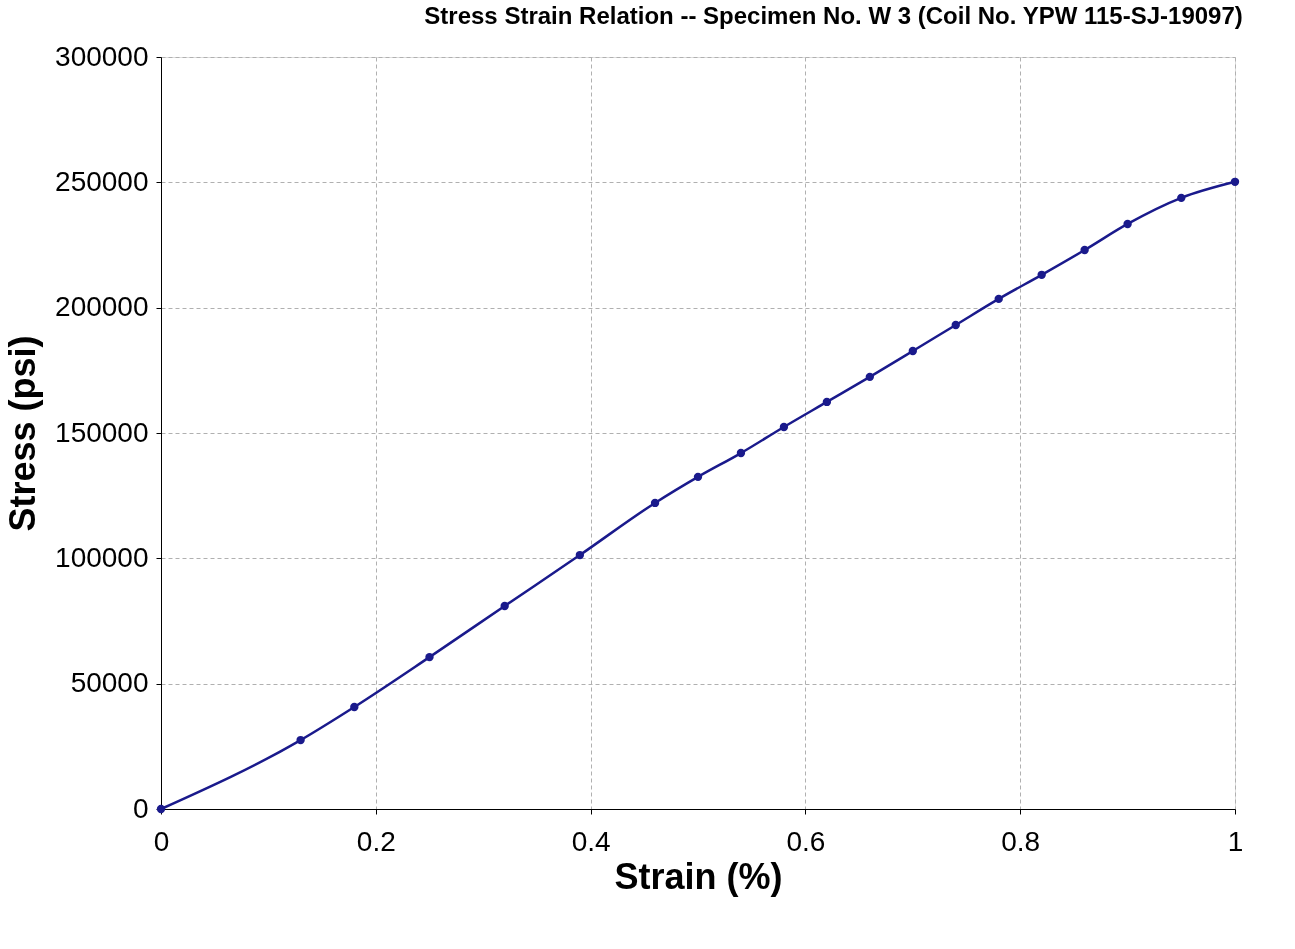 The height and width of the screenshot is (949, 1295). I want to click on x-tick-label: 0.4, so click(591, 841).